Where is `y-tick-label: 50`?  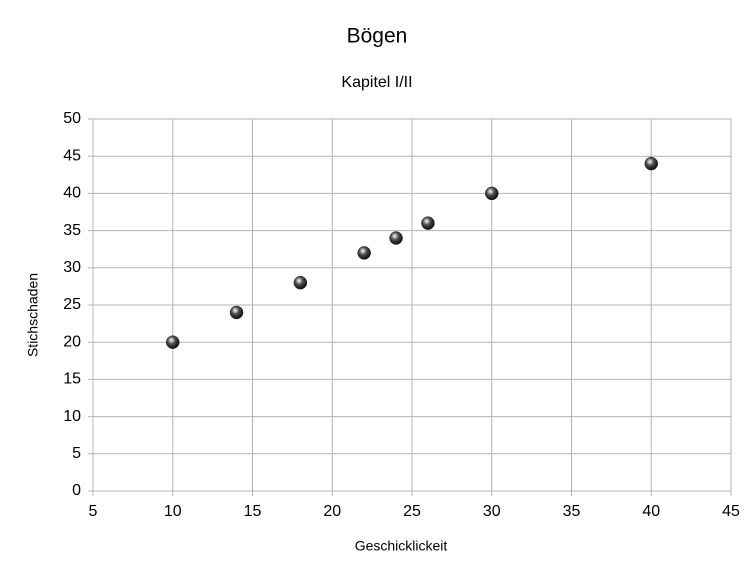
y-tick-label: 50 is located at coordinates (72, 118).